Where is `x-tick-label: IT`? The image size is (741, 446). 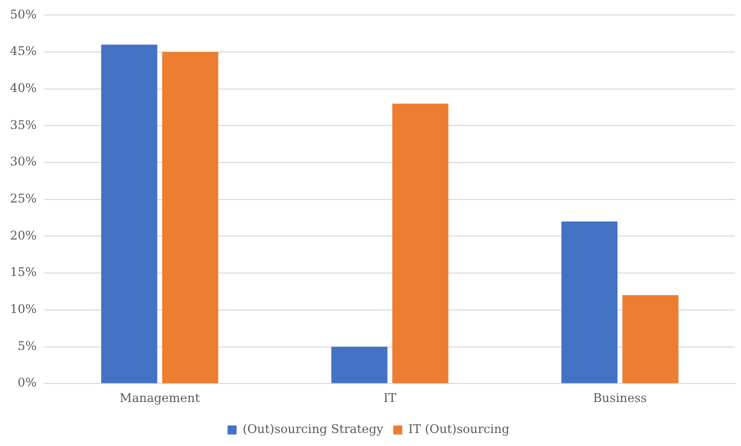
x-tick-label: IT is located at coordinates (389, 397).